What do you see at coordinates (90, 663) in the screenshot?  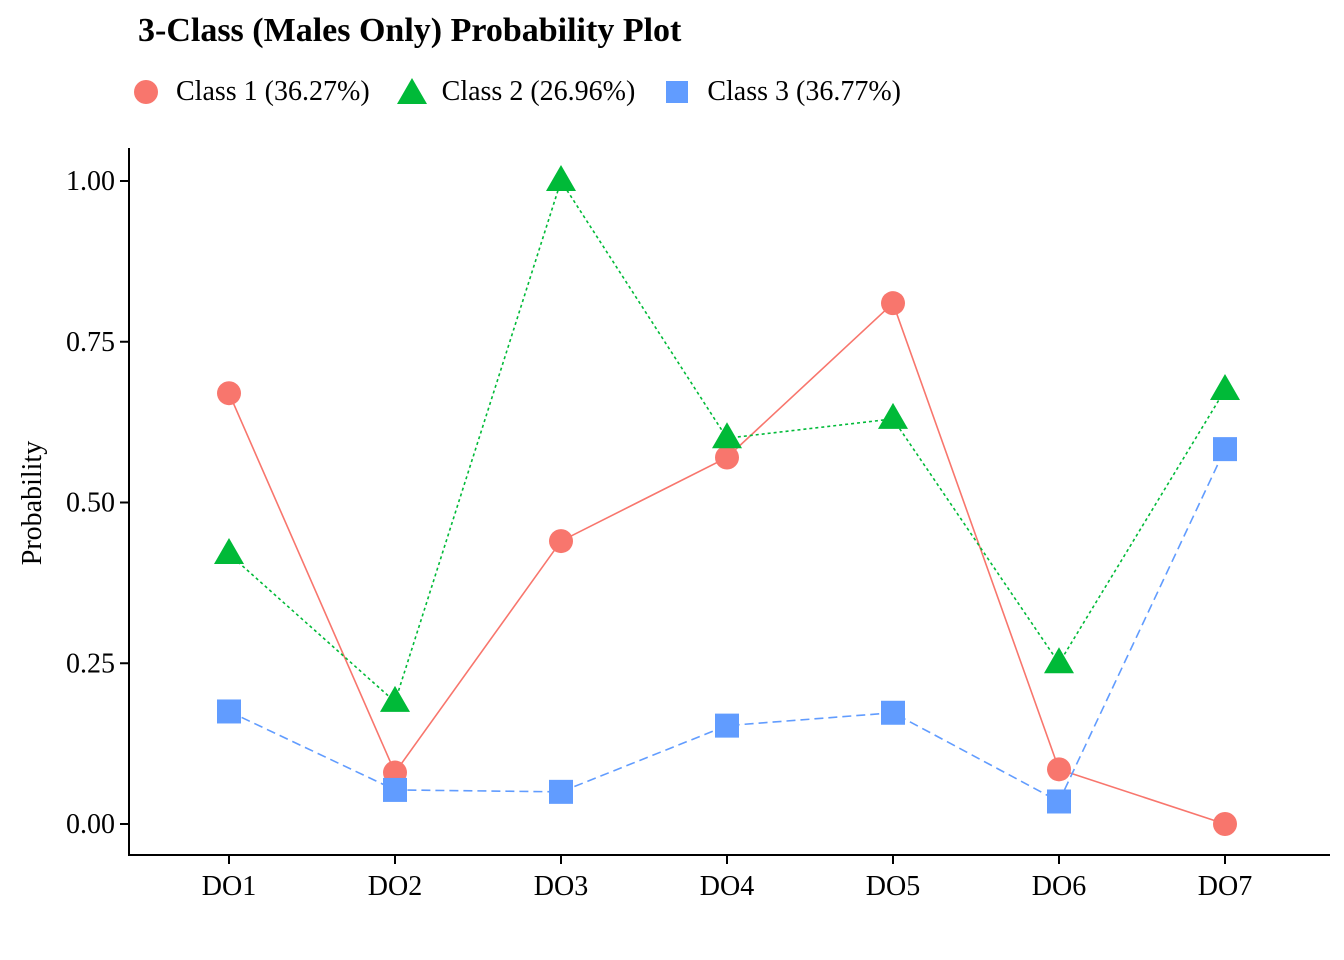 I see `y-tick-label: 0.25` at bounding box center [90, 663].